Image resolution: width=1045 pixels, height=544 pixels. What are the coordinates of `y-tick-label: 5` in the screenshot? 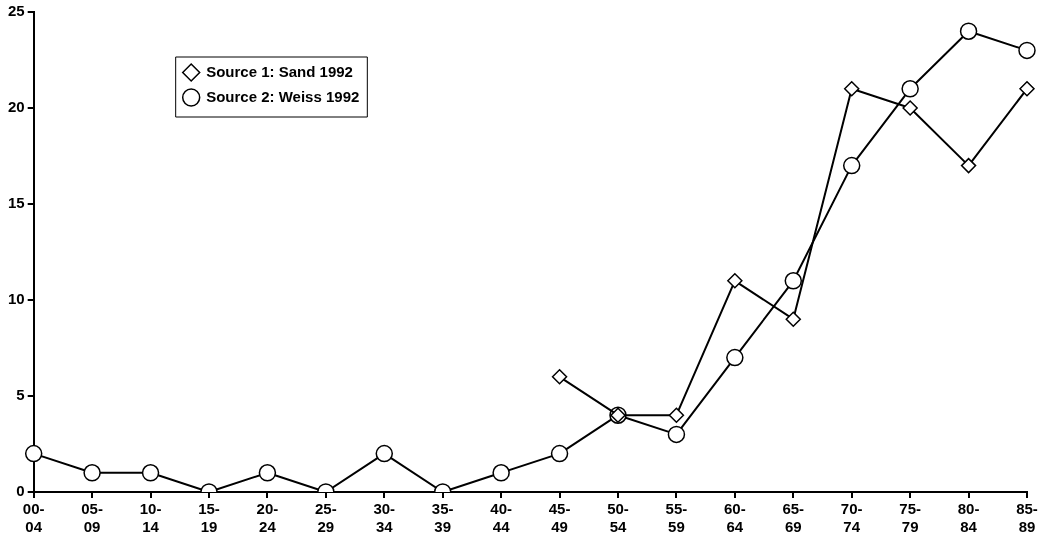 It's located at (20, 395).